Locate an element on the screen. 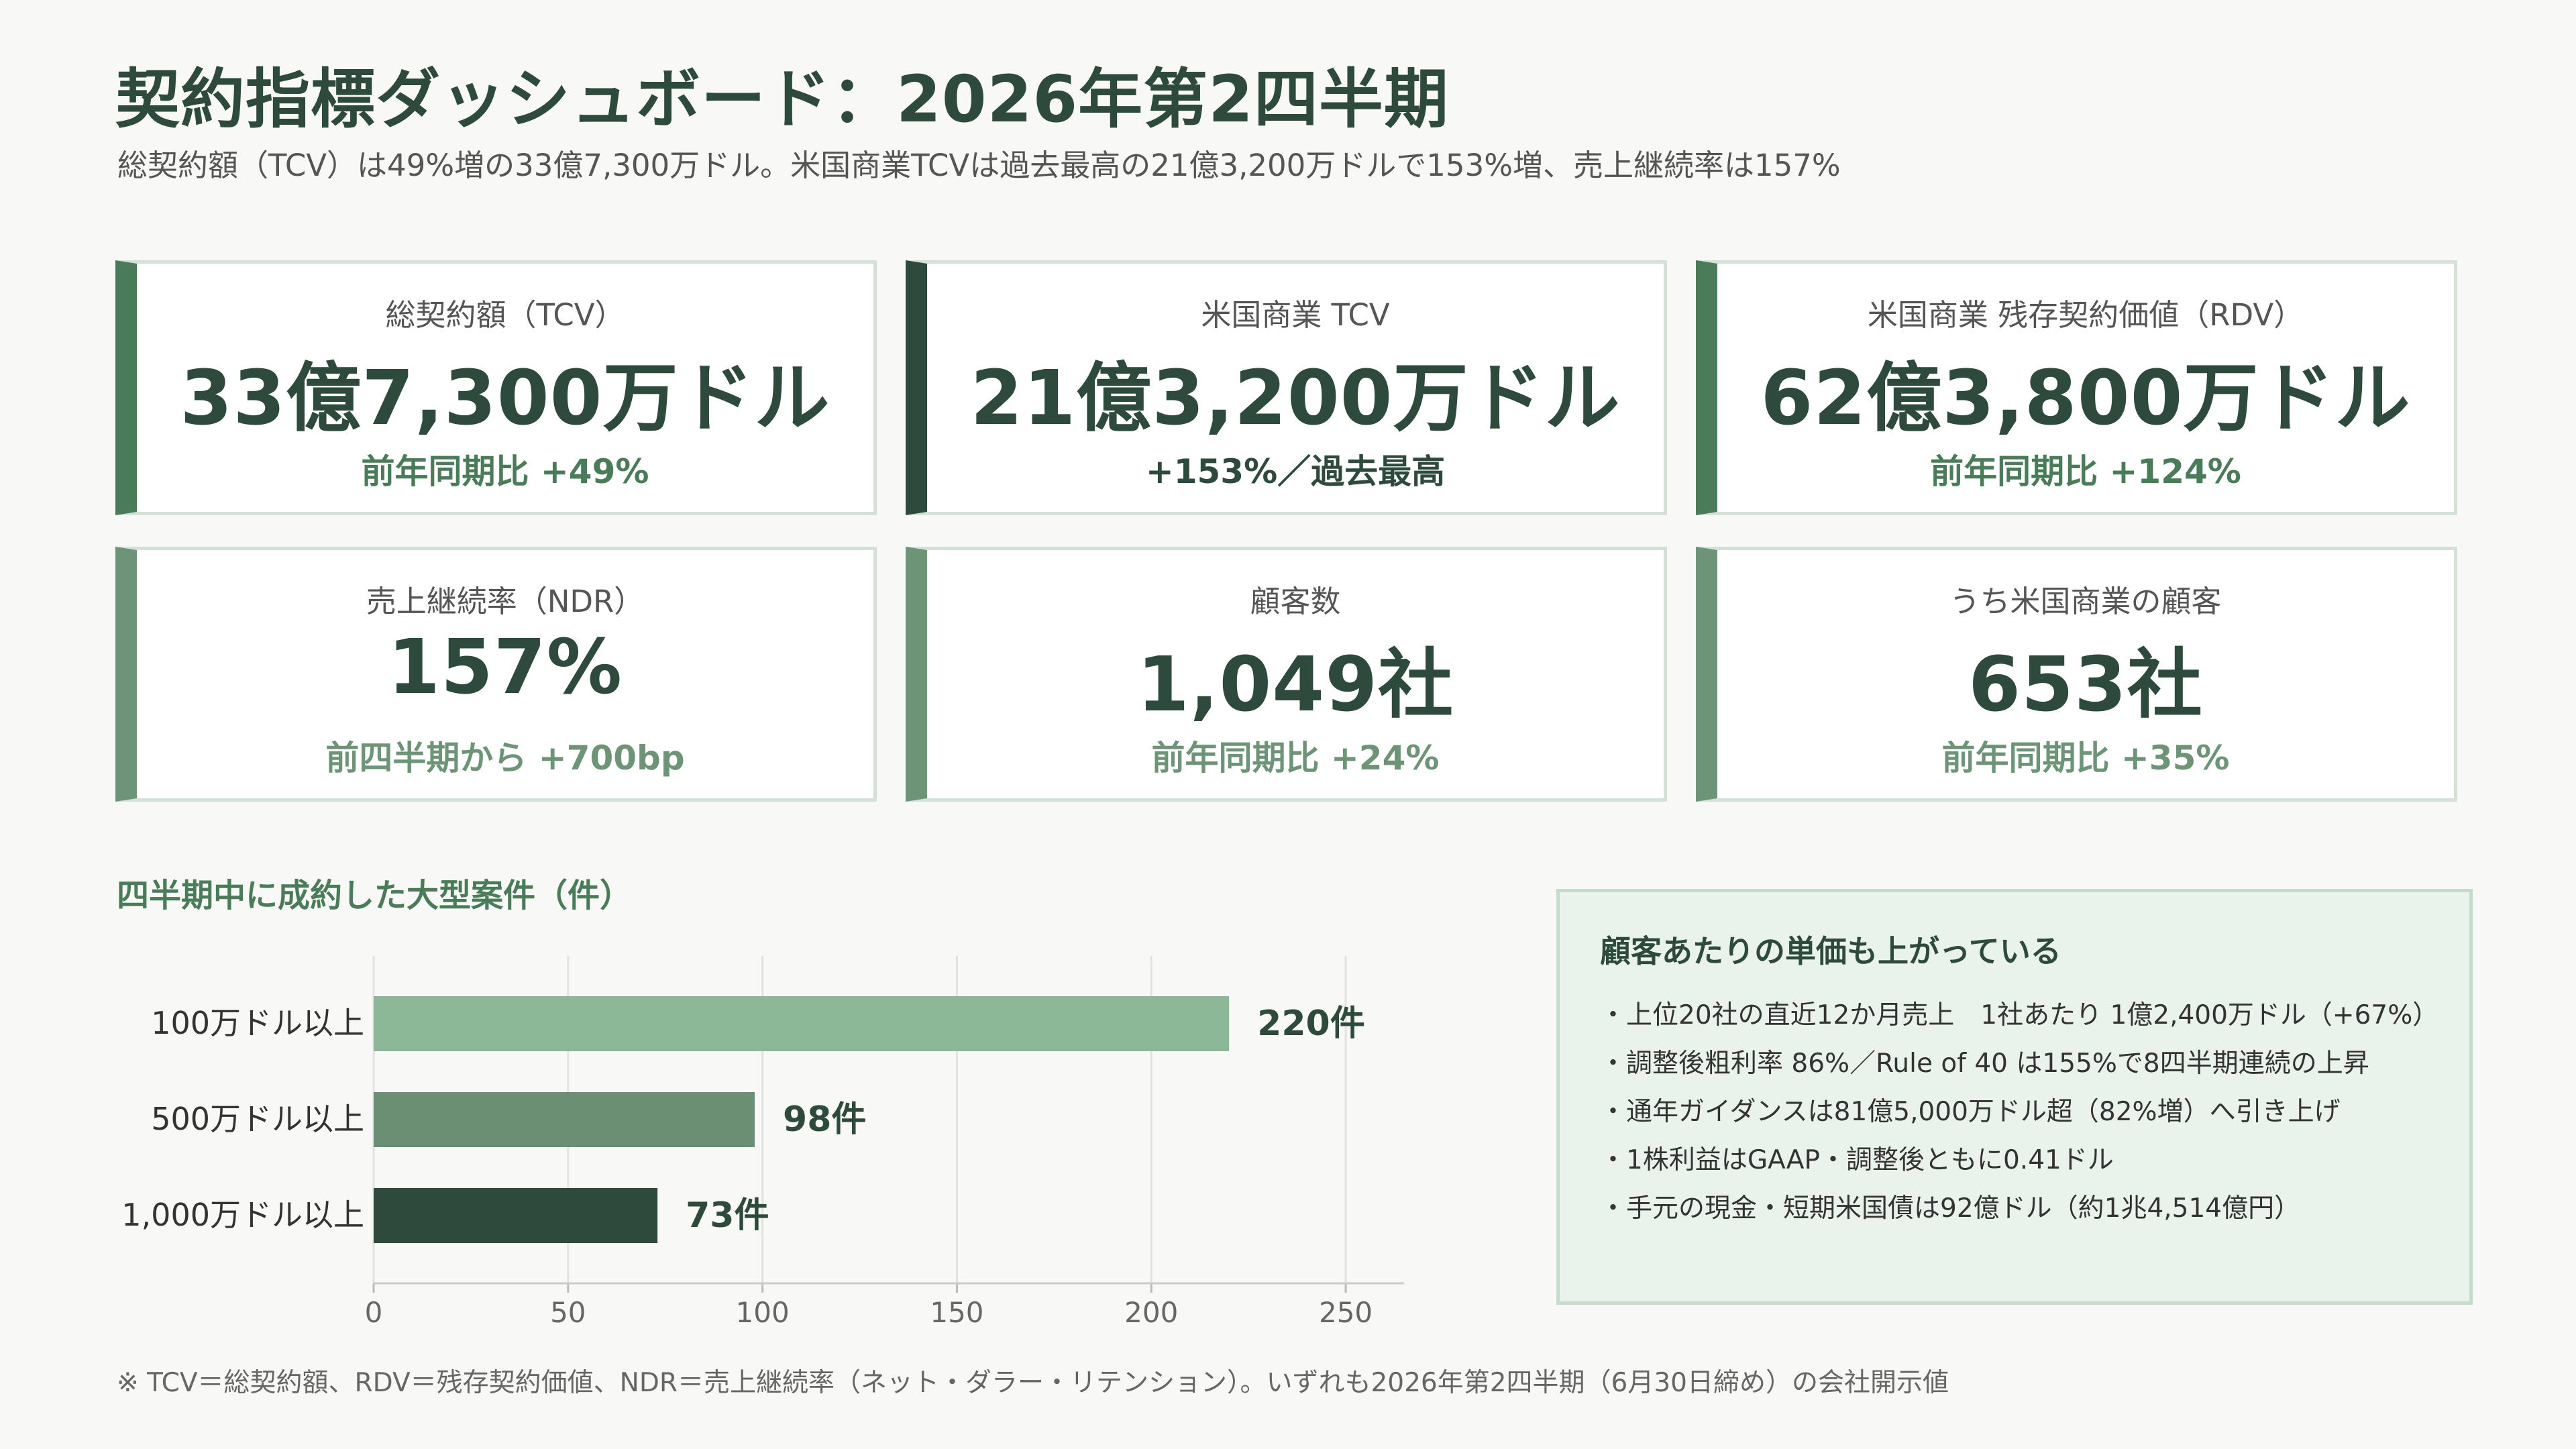  kpi-card-rdv: 米国商業 残存契約価値（RDV） 62億3,800万ドル 前年同期比 +124% is located at coordinates (2076, 387).